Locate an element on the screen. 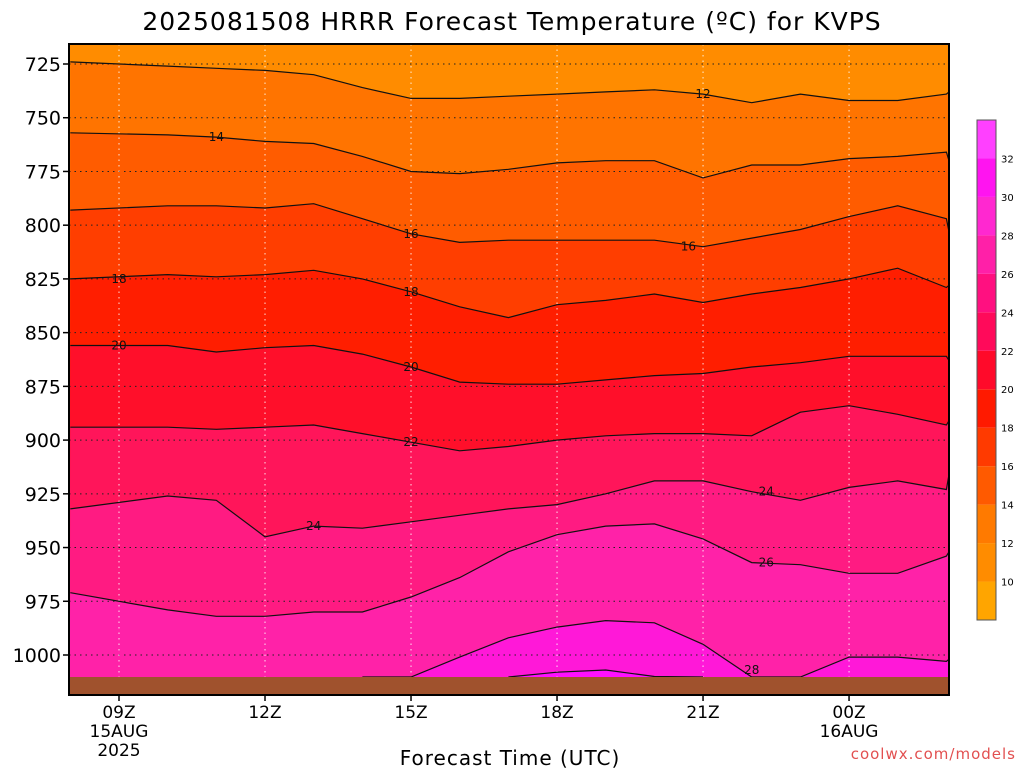 The width and height of the screenshot is (1024, 768). isotherm-label-22-0: 22 is located at coordinates (410, 442).